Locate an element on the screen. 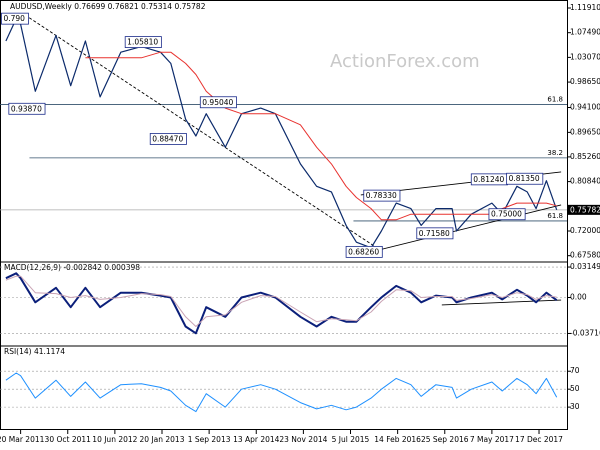 The width and height of the screenshot is (600, 450). annotation-label: 0.95040 is located at coordinates (217, 102).